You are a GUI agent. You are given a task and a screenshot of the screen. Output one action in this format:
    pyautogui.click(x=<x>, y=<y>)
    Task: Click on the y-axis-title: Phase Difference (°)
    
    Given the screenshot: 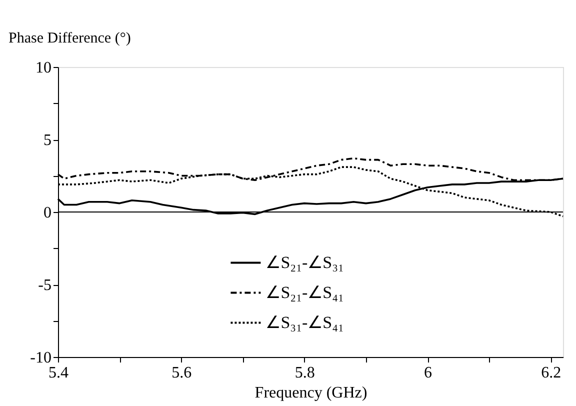 What is the action you would take?
    pyautogui.click(x=69, y=38)
    